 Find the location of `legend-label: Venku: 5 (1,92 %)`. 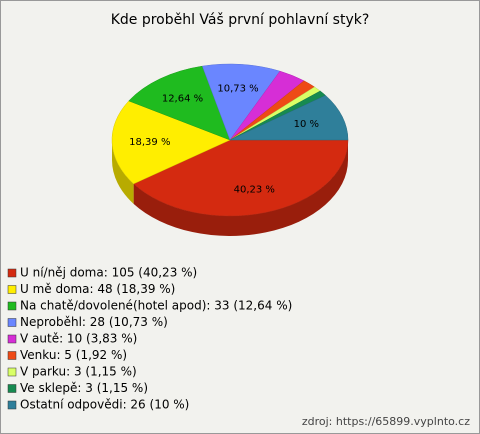

legend-label: Venku: 5 (1,92 %) is located at coordinates (73, 355).